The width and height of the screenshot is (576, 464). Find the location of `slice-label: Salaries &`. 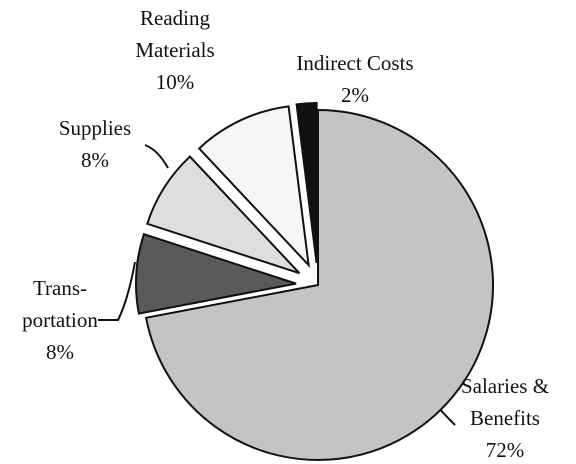

slice-label: Salaries & is located at coordinates (505, 386).